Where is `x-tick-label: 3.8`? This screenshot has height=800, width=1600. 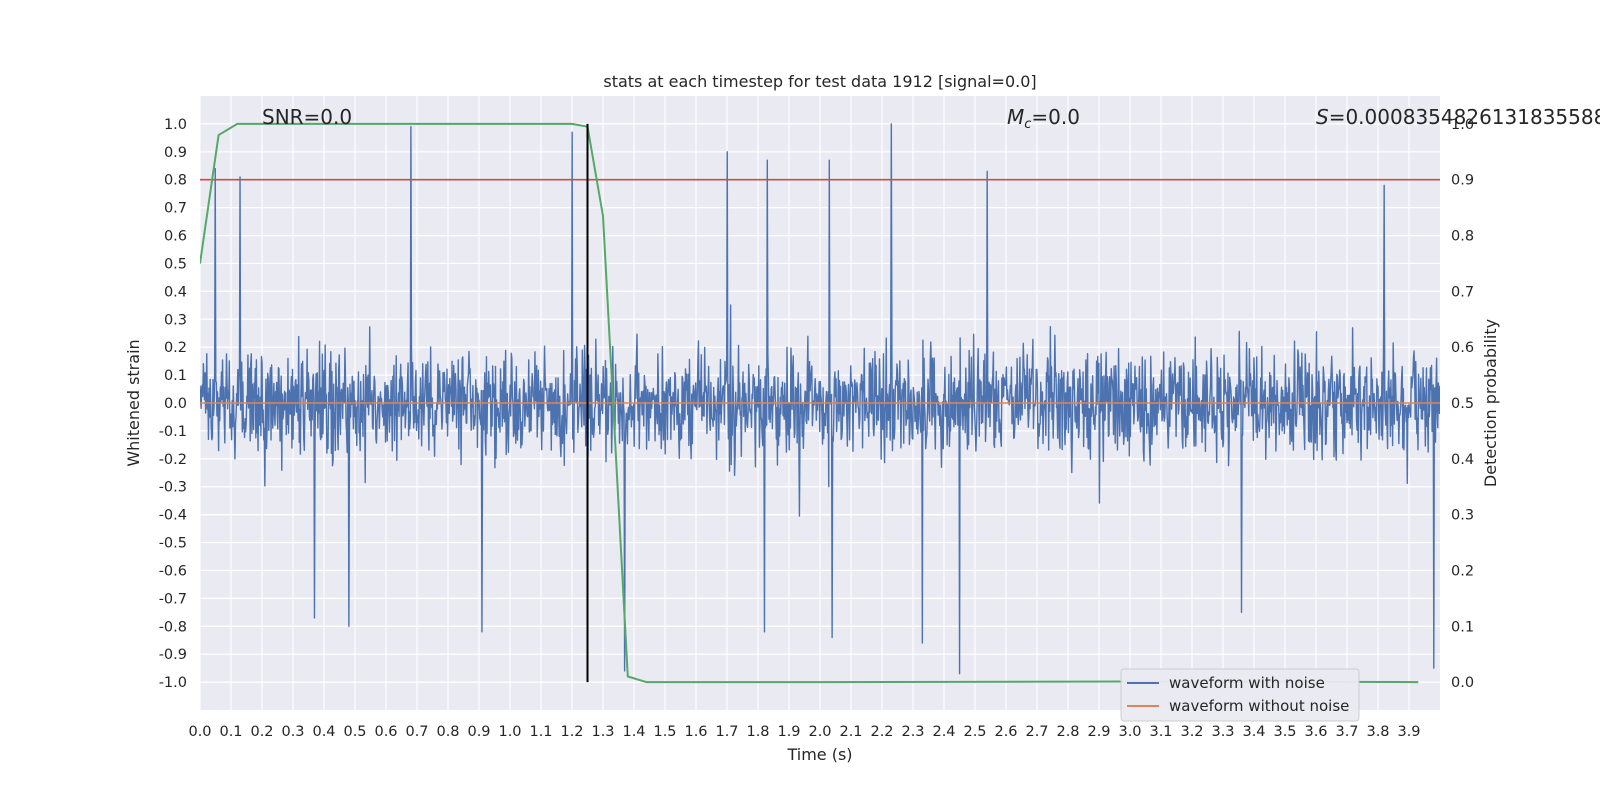
x-tick-label: 3.8 is located at coordinates (1377, 732).